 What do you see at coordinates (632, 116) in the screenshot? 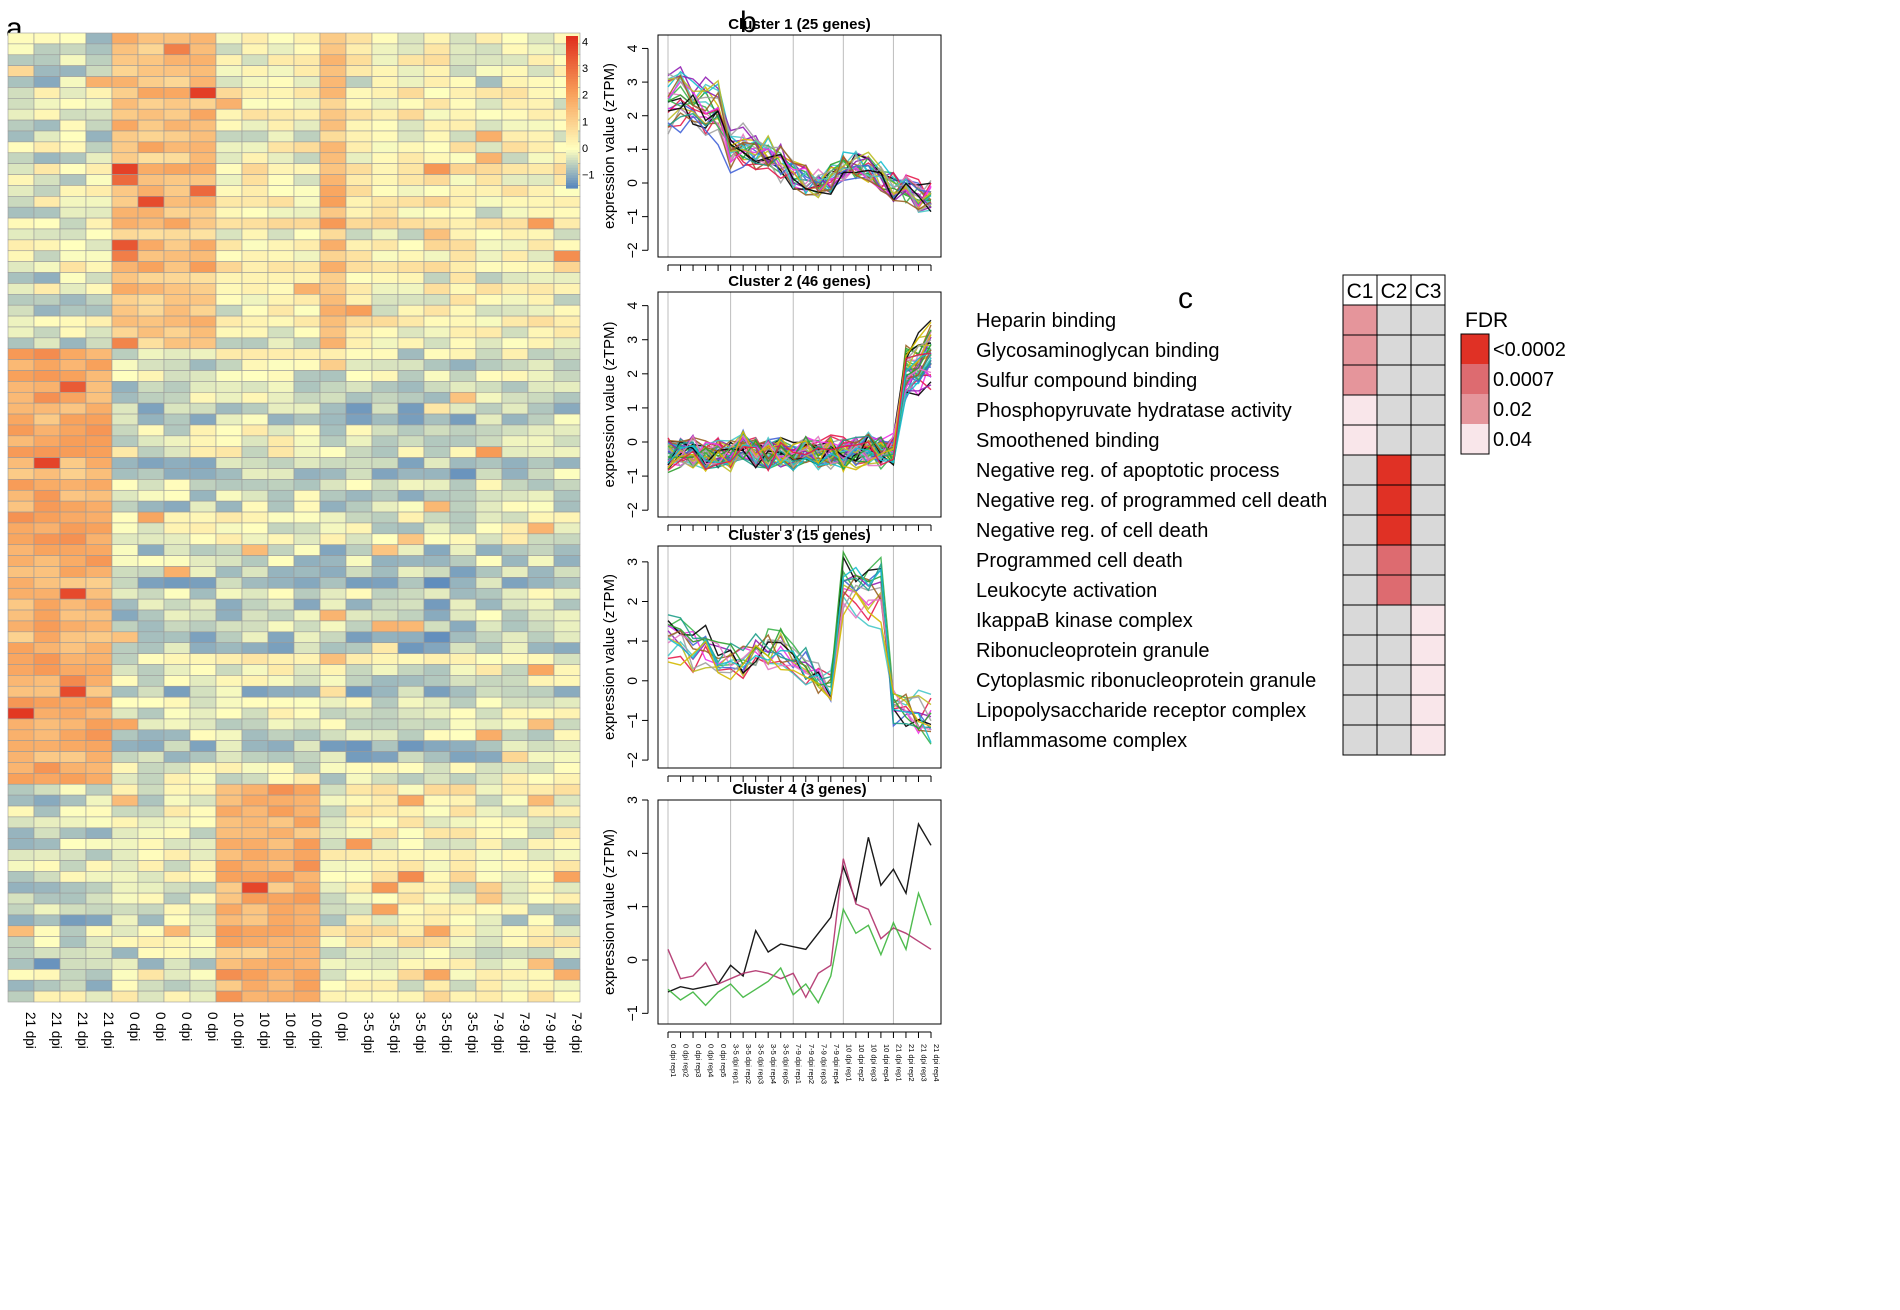
I see `y-tick-label: 2` at bounding box center [632, 116].